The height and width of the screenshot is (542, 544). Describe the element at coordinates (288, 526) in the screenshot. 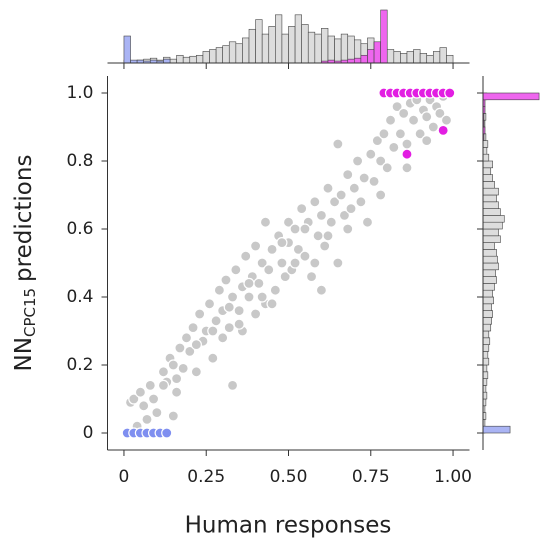

I see `x-axis-label: Human responses` at that location.